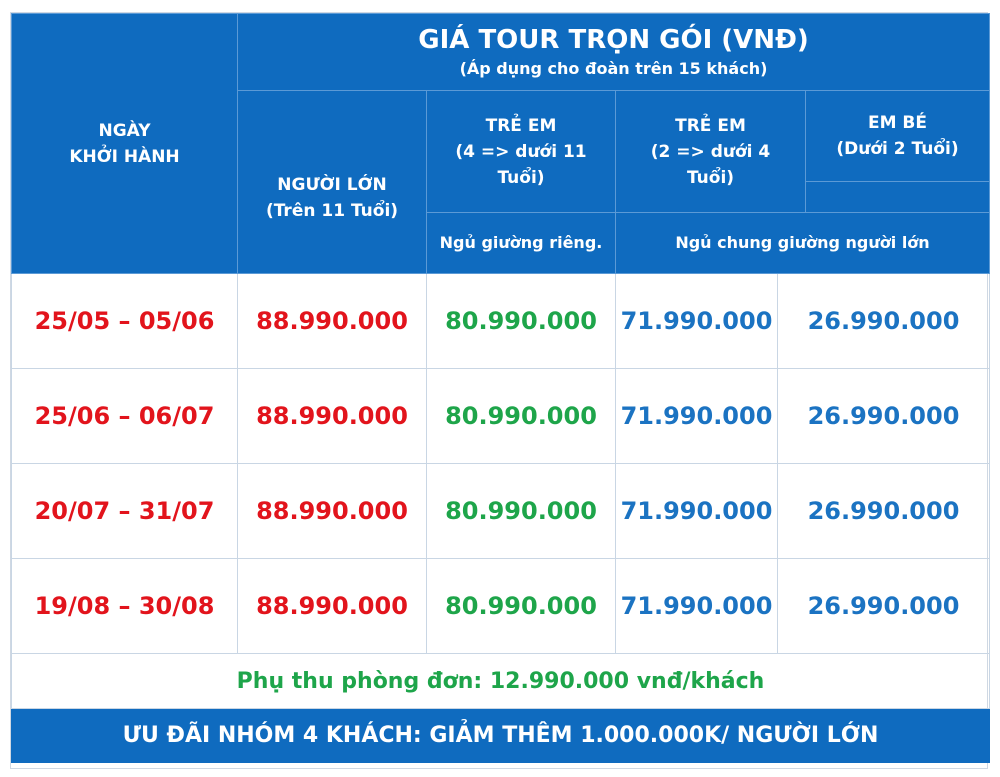 The image size is (1000, 777). I want to click on adult-column-header: NGƯỜI LỚN (Trên 11 Tuổi), so click(332, 182).